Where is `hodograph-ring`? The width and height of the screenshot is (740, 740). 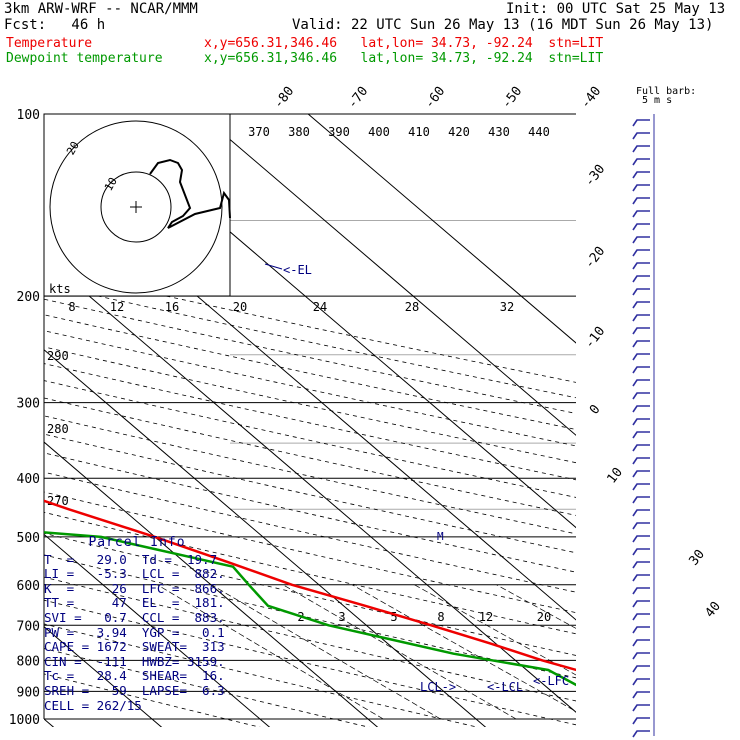
hodograph-ring is located at coordinates (136, 207).